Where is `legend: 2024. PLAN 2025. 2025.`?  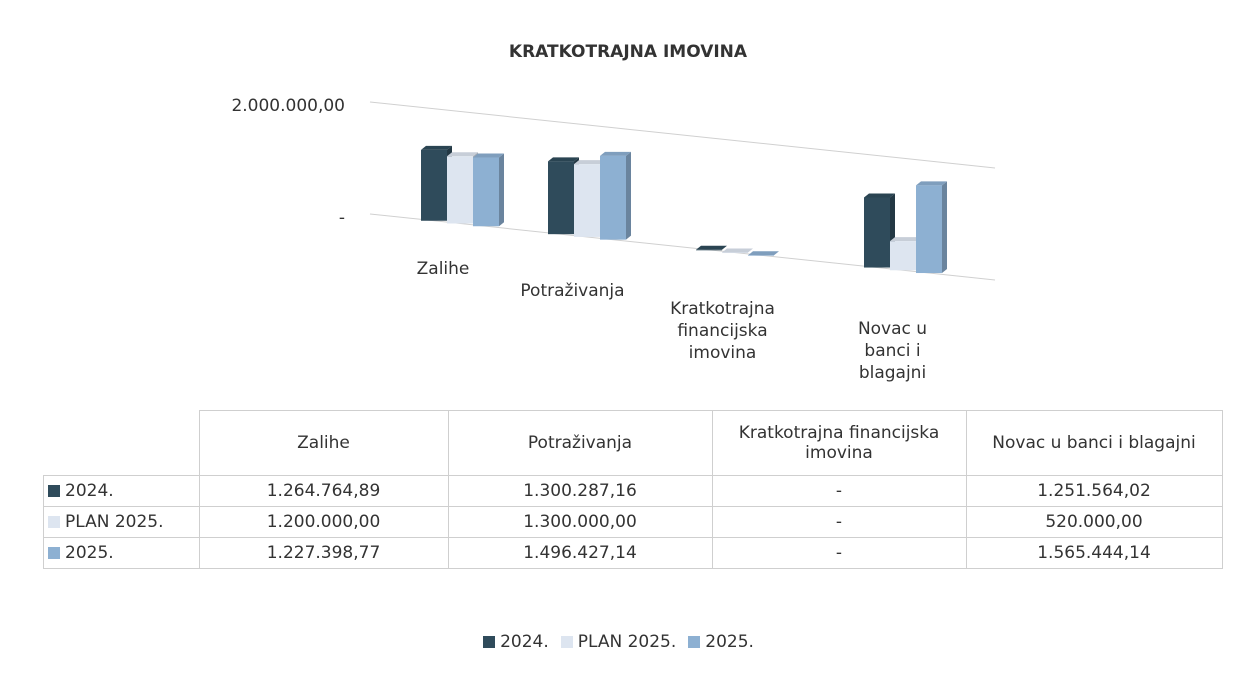 legend: 2024. PLAN 2025. 2025. is located at coordinates (618, 642).